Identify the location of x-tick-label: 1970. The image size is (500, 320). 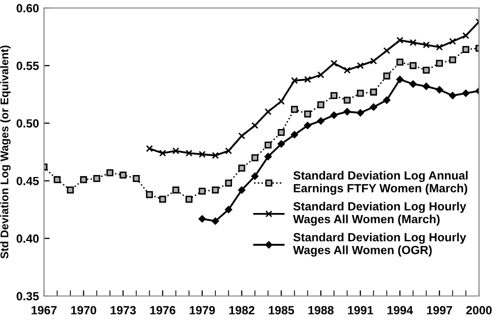
(83, 310).